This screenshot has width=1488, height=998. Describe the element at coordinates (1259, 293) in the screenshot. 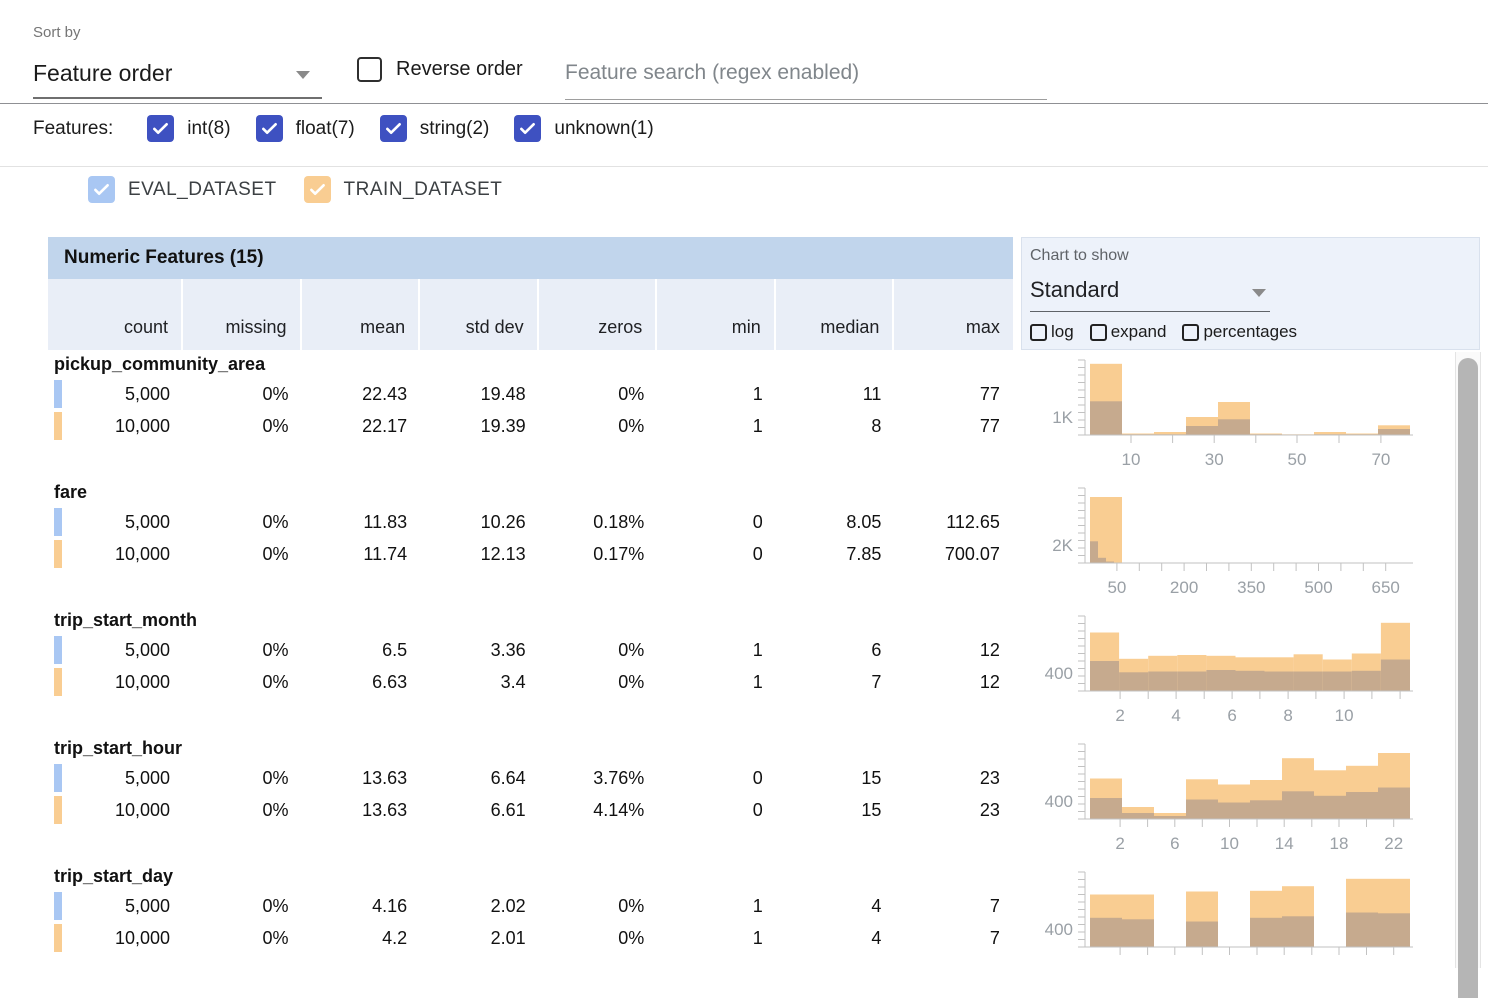

I see `chevron-down-icon` at that location.